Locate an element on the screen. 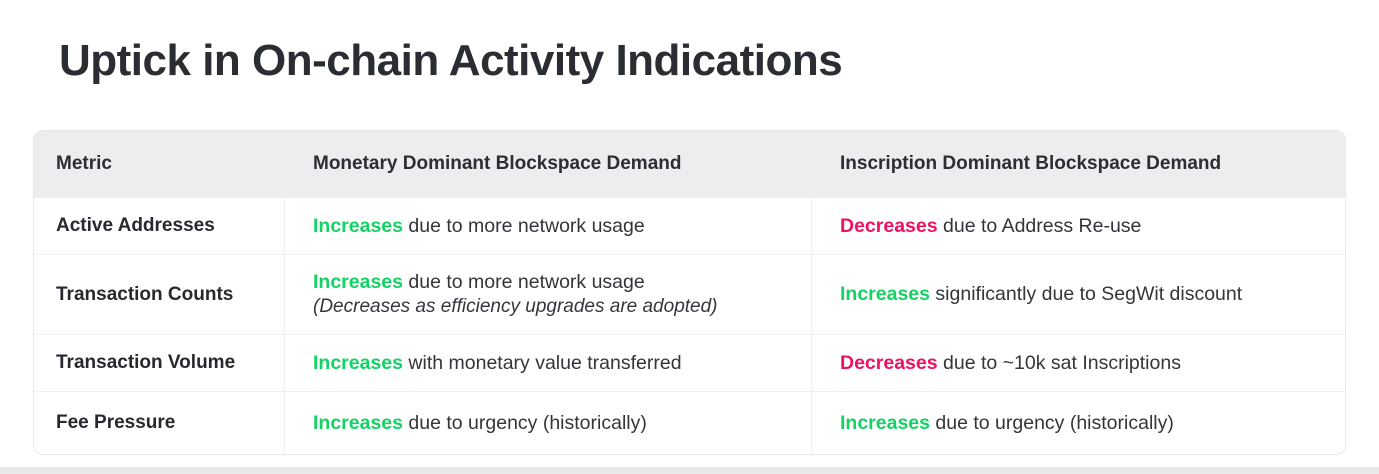 Image resolution: width=1379 pixels, height=474 pixels. metric-cell: Transaction Counts is located at coordinates (145, 294).